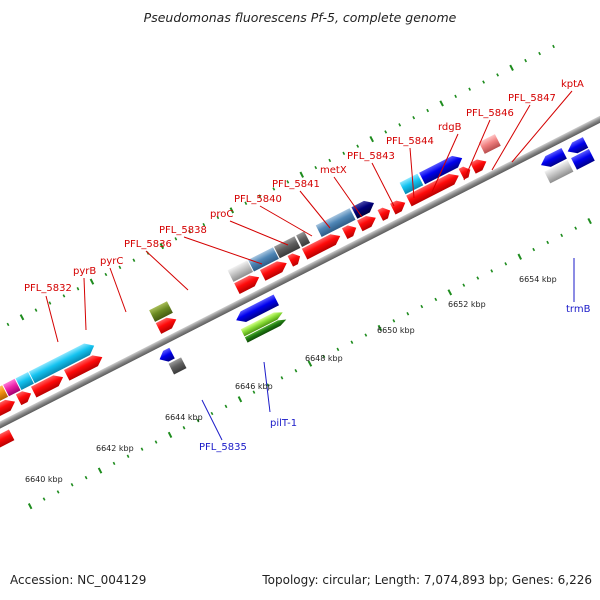  What do you see at coordinates (221, 214) in the screenshot?
I see `gene-label-proc: proC` at bounding box center [221, 214].